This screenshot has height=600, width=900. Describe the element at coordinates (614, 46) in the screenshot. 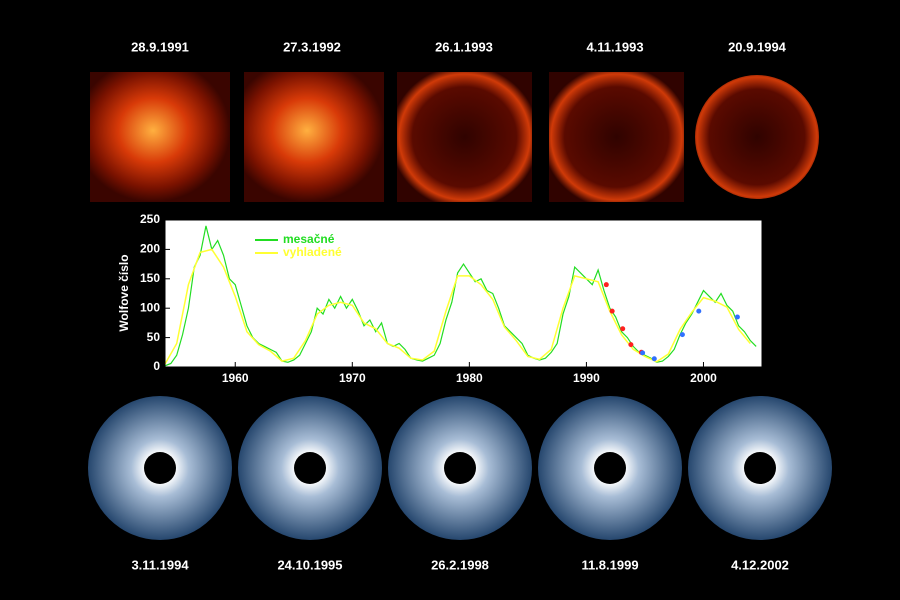

I see `image-date: 4.11.1993` at that location.